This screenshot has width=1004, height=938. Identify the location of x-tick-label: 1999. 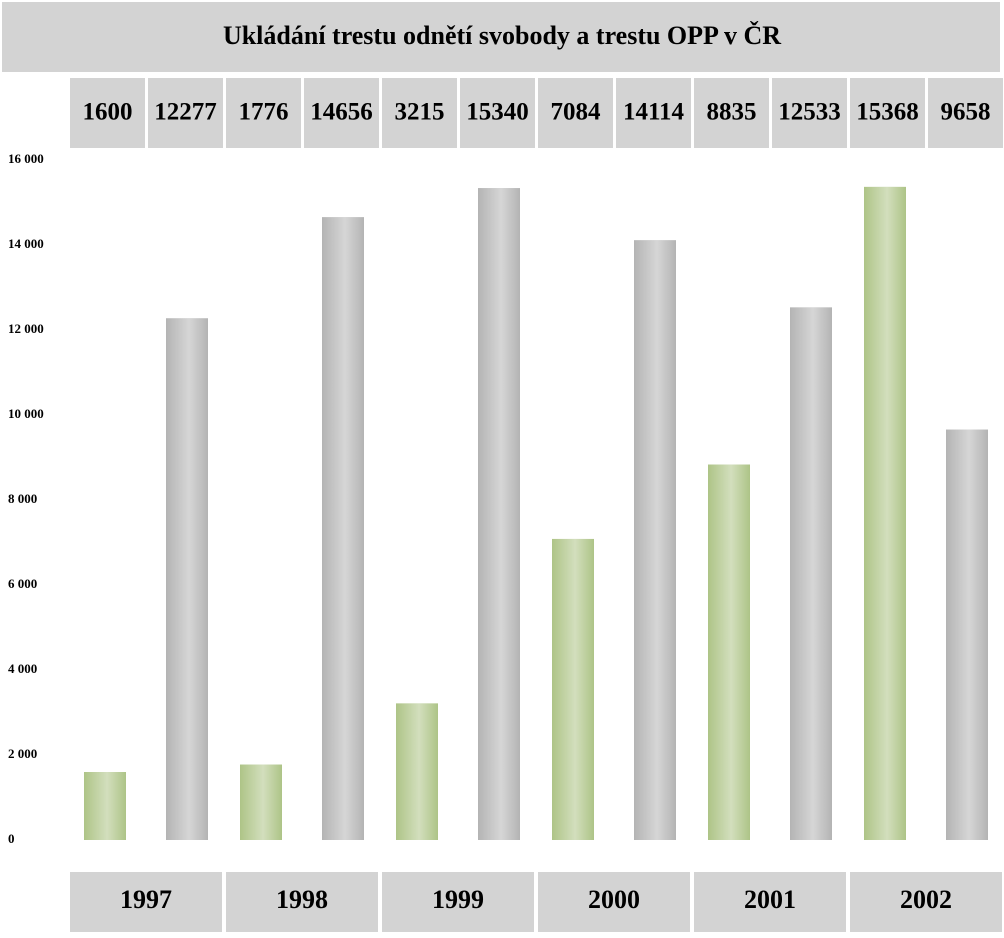
(458, 899).